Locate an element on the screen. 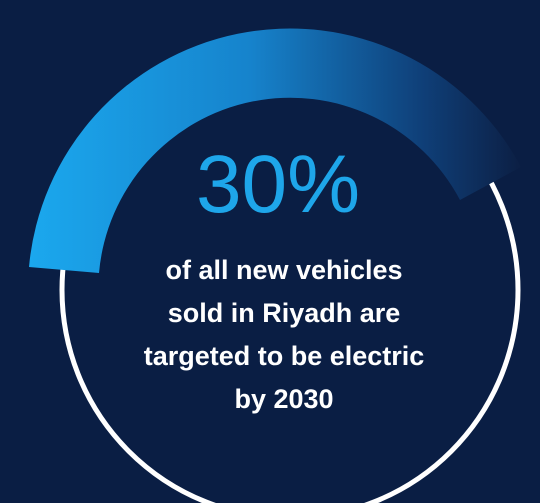 This screenshot has height=503, width=540. stat-text: by 2030 is located at coordinates (283, 399).